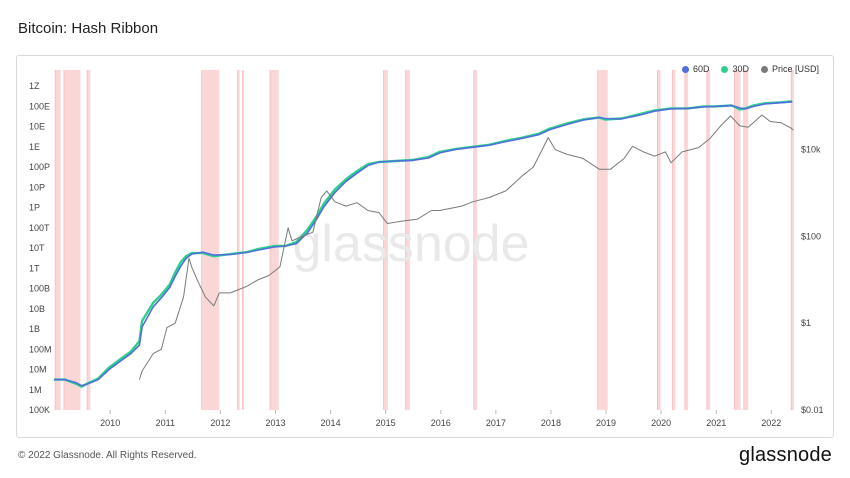 This screenshot has width=850, height=478. Describe the element at coordinates (39, 167) in the screenshot. I see `left-y-tick-12: 100P` at that location.